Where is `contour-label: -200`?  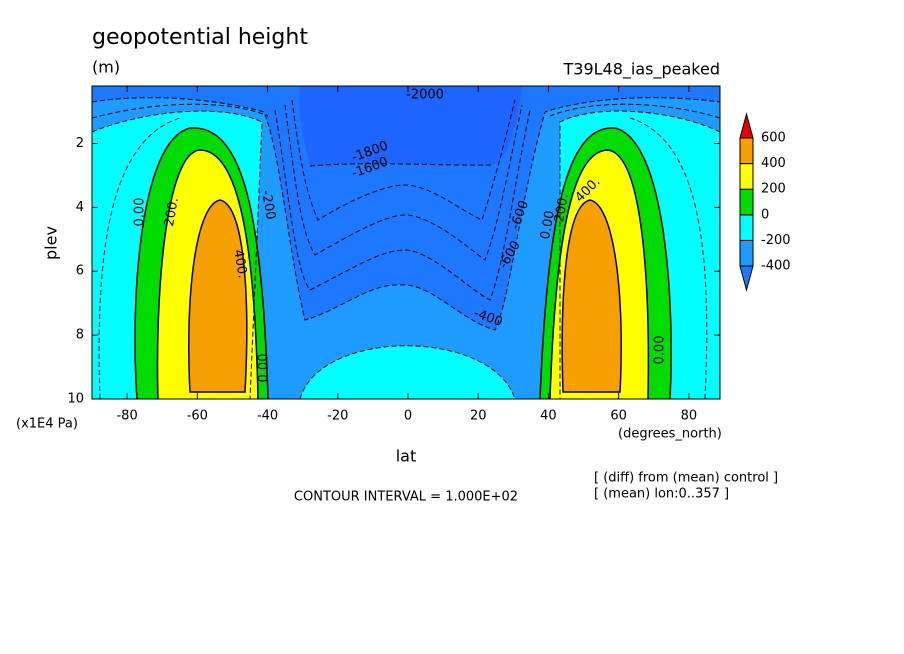
contour-label: -200 is located at coordinates (268, 205).